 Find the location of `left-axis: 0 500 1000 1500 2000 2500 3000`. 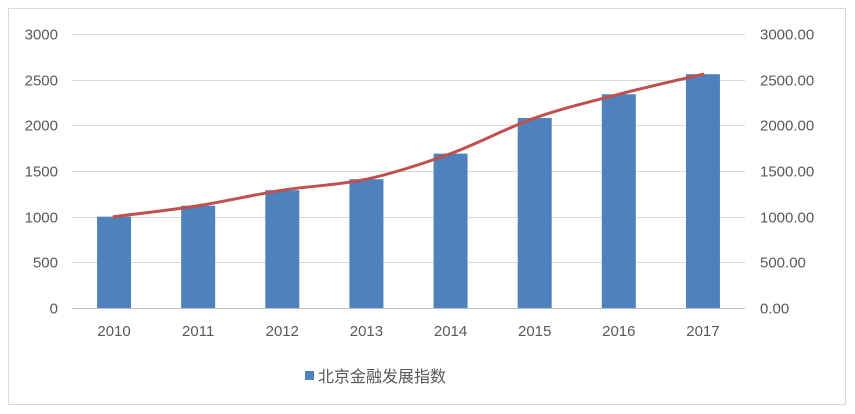

left-axis: 0 500 1000 1500 2000 2500 3000 is located at coordinates (41, 172).